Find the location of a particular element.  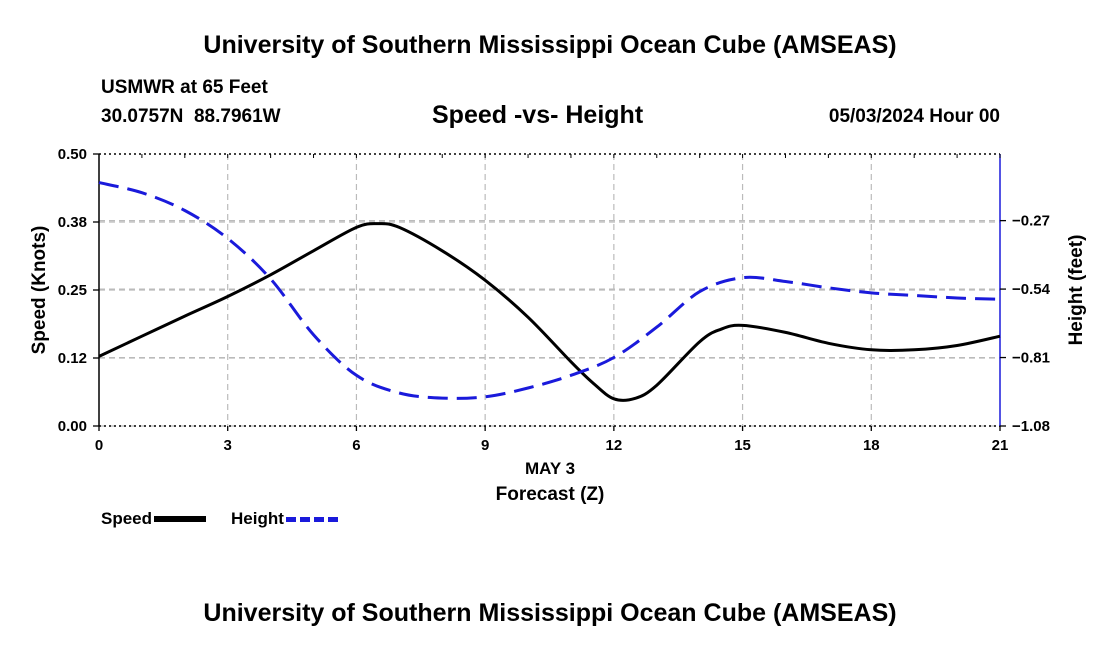

y-right-tick-label: −0.27 is located at coordinates (1031, 221).